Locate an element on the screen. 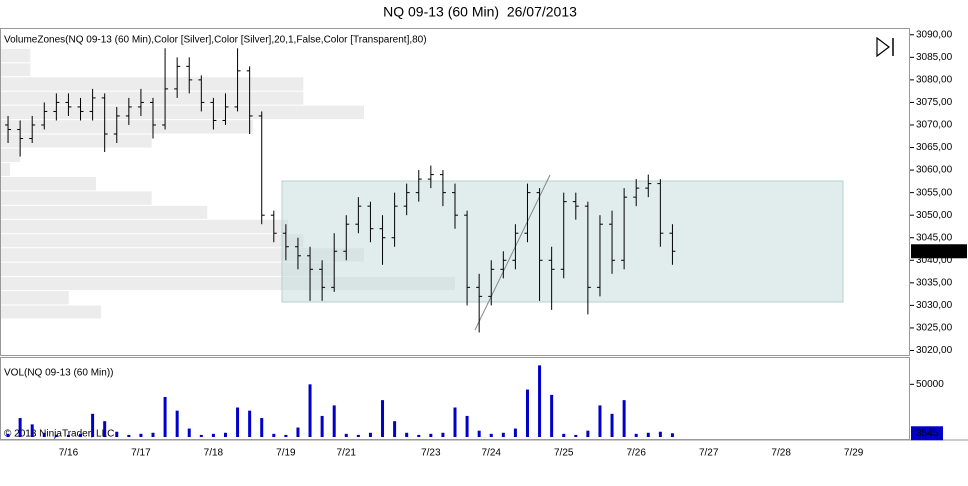 The image size is (968, 486). play-icon is located at coordinates (885, 47).